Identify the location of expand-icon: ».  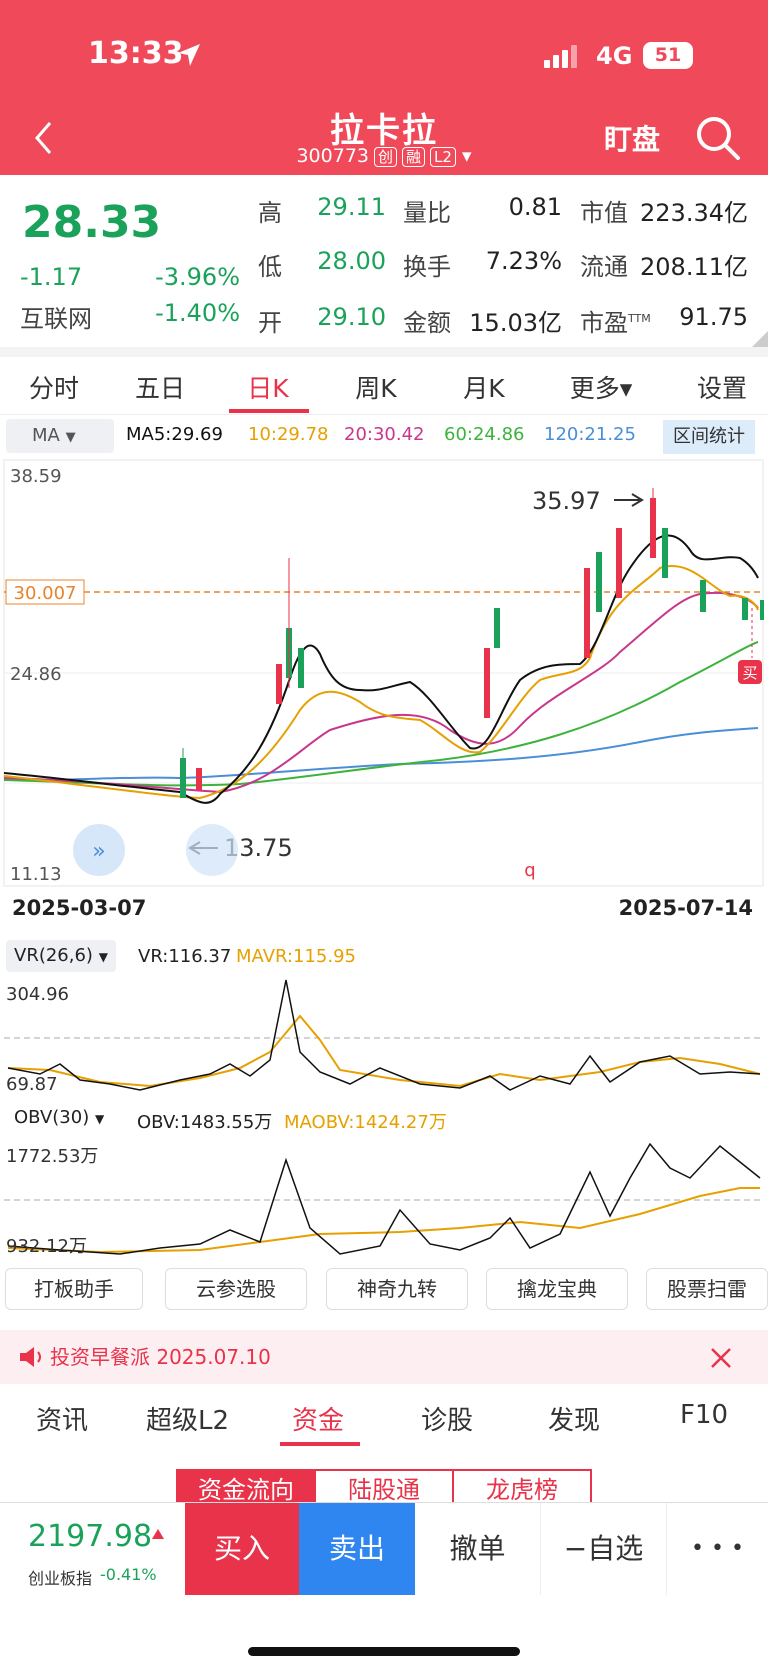
(98, 851).